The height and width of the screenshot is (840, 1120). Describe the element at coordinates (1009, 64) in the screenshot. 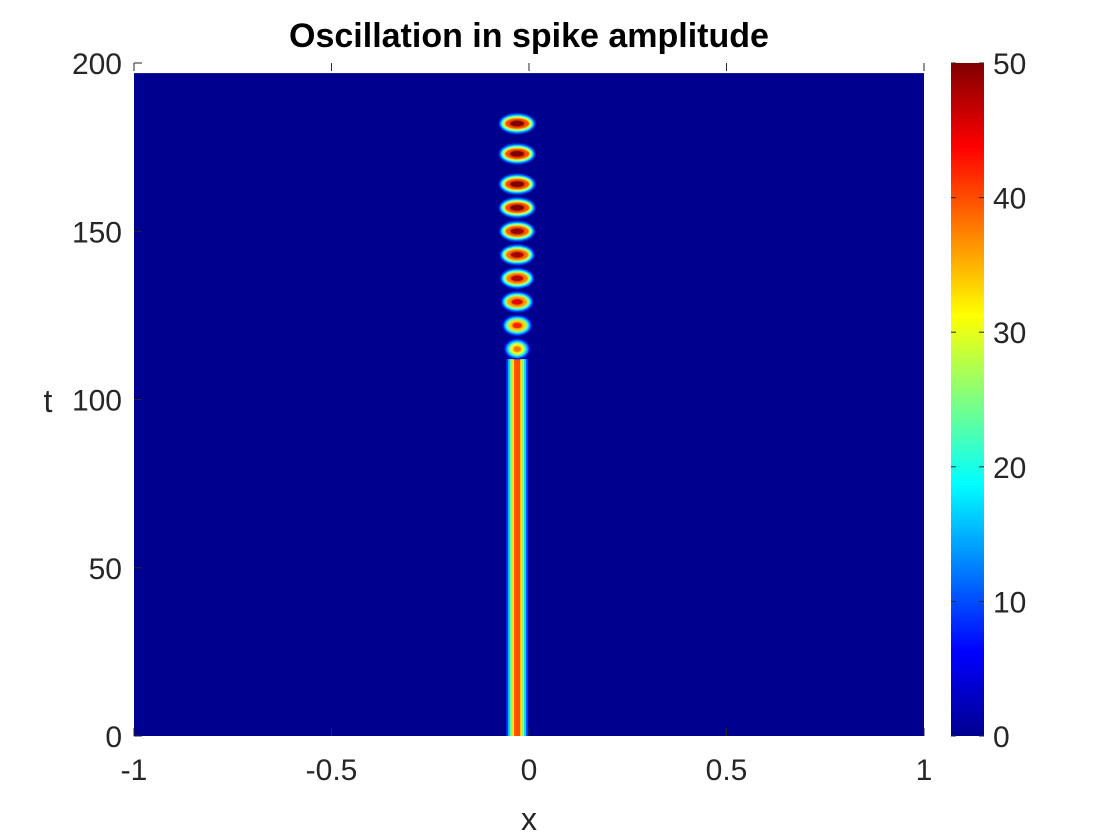

I see `colorbar-tick-label: 50` at that location.